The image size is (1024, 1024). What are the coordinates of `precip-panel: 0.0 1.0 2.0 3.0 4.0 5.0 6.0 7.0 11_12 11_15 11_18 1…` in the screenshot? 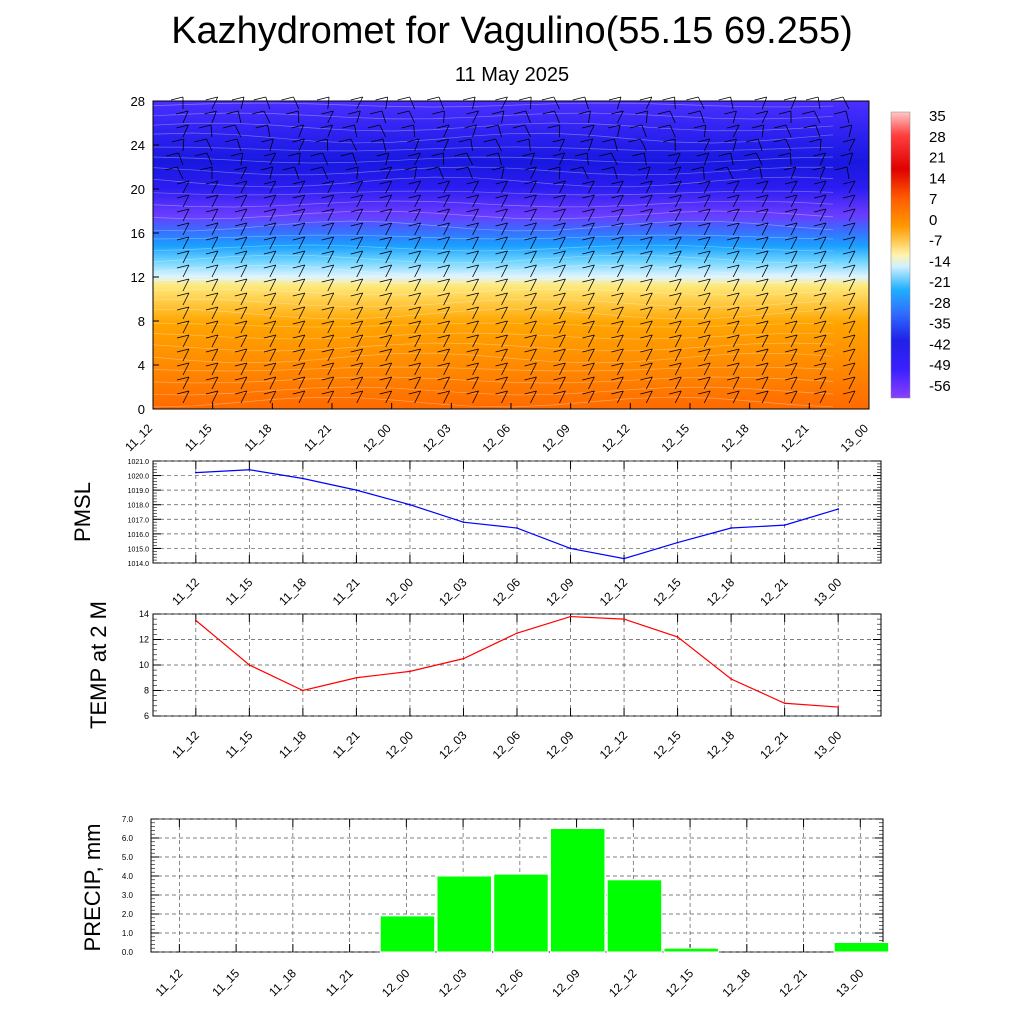 It's located at (485, 907).